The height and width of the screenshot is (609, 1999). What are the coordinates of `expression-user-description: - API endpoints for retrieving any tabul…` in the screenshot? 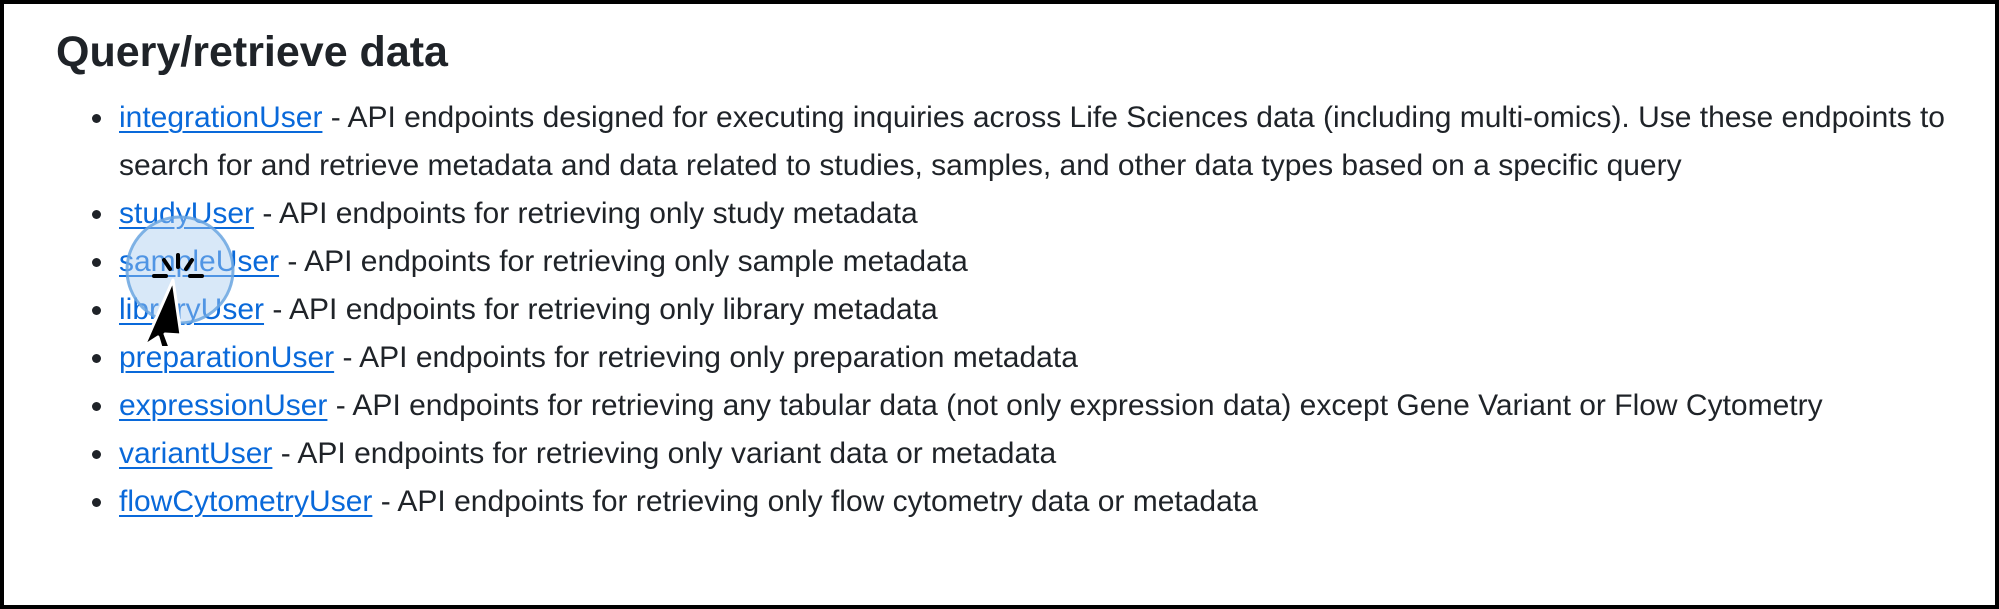 It's located at (1075, 405).